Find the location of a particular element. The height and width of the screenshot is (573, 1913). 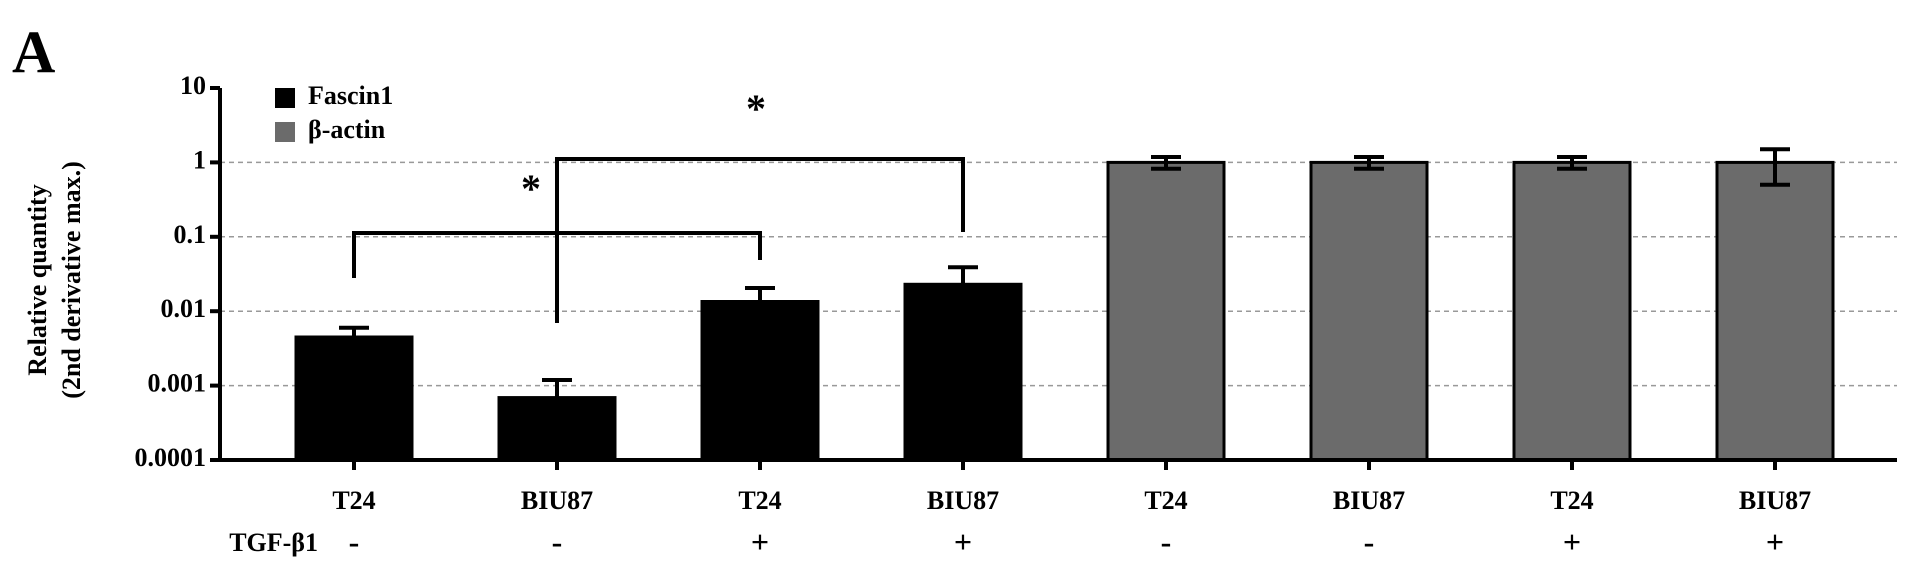

panel-label: A is located at coordinates (33, 52).